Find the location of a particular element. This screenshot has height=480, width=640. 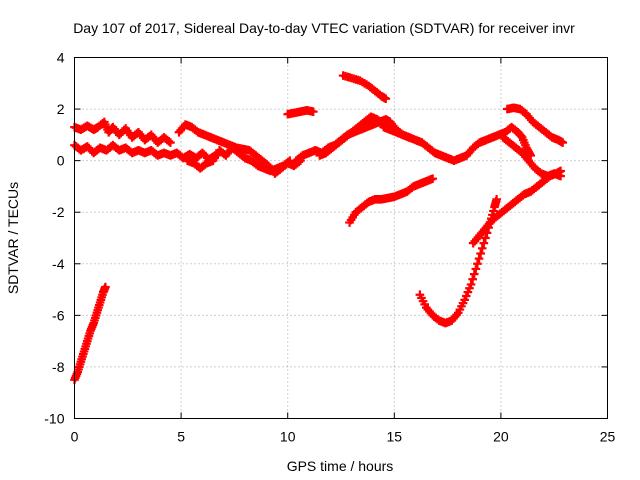

x-tick-label: 5 is located at coordinates (181, 437).